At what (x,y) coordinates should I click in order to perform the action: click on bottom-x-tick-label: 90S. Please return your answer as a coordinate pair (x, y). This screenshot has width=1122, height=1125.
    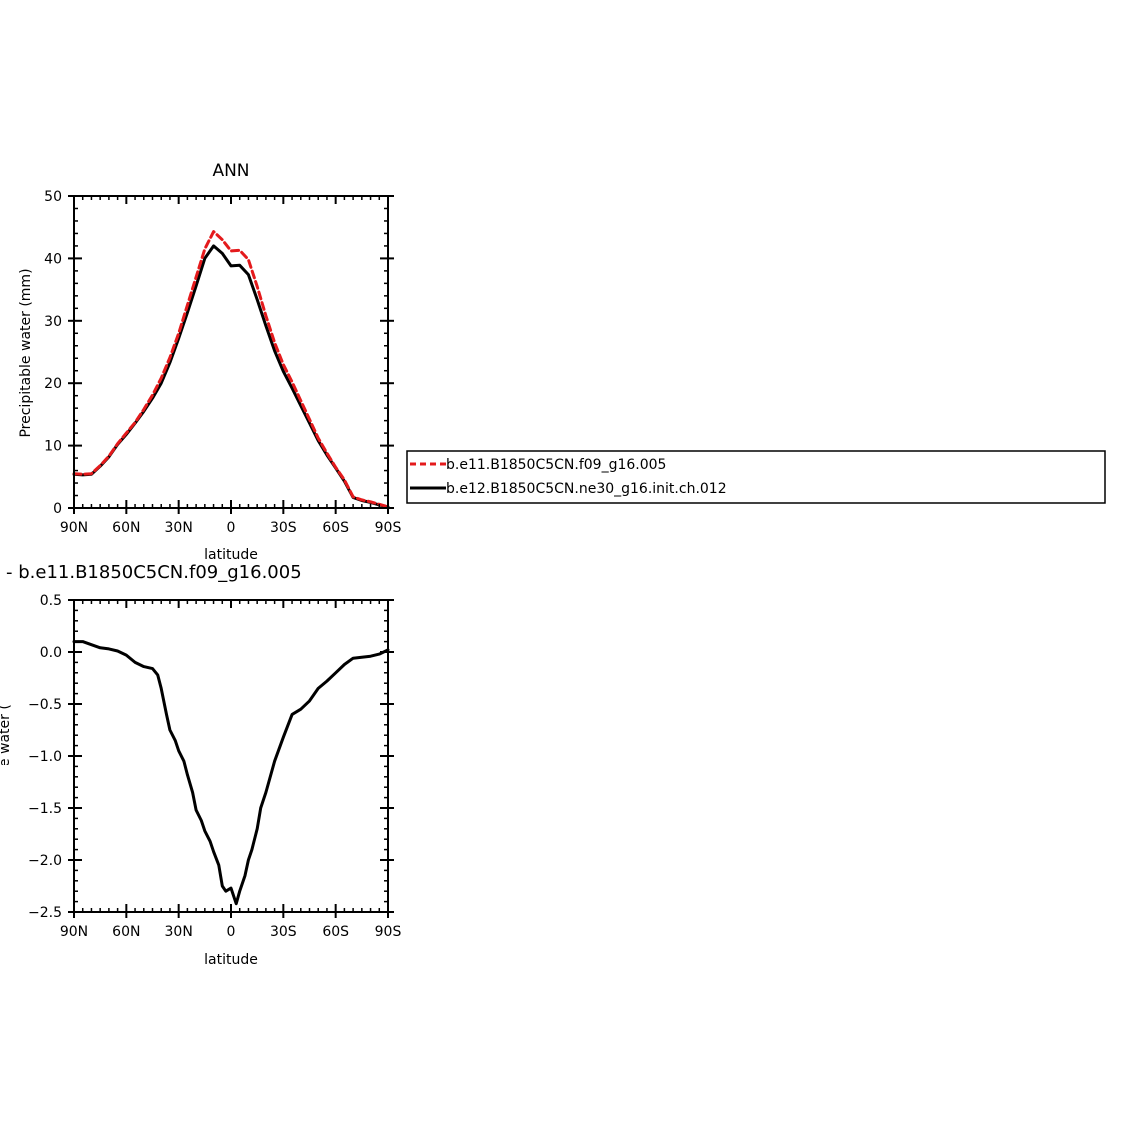
    Looking at the image, I should click on (388, 932).